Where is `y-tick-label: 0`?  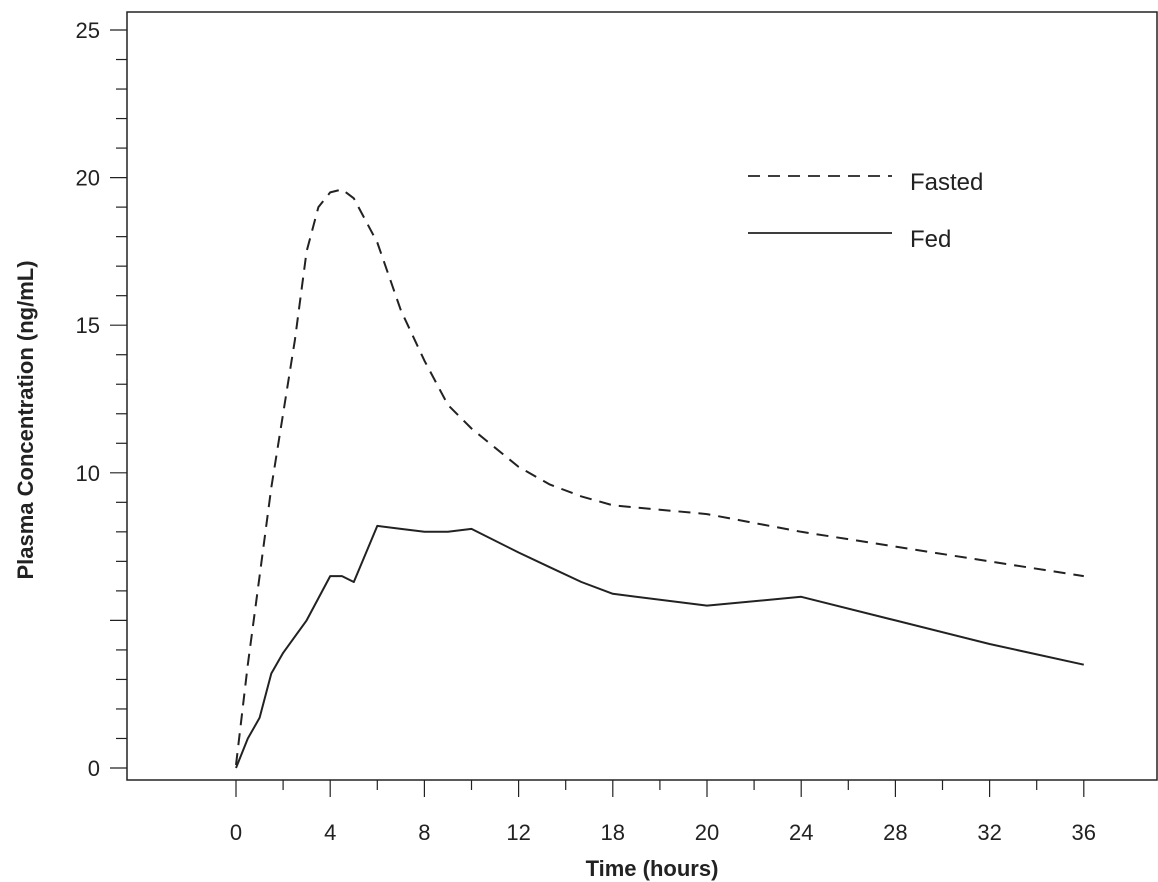
y-tick-label: 0 is located at coordinates (94, 768).